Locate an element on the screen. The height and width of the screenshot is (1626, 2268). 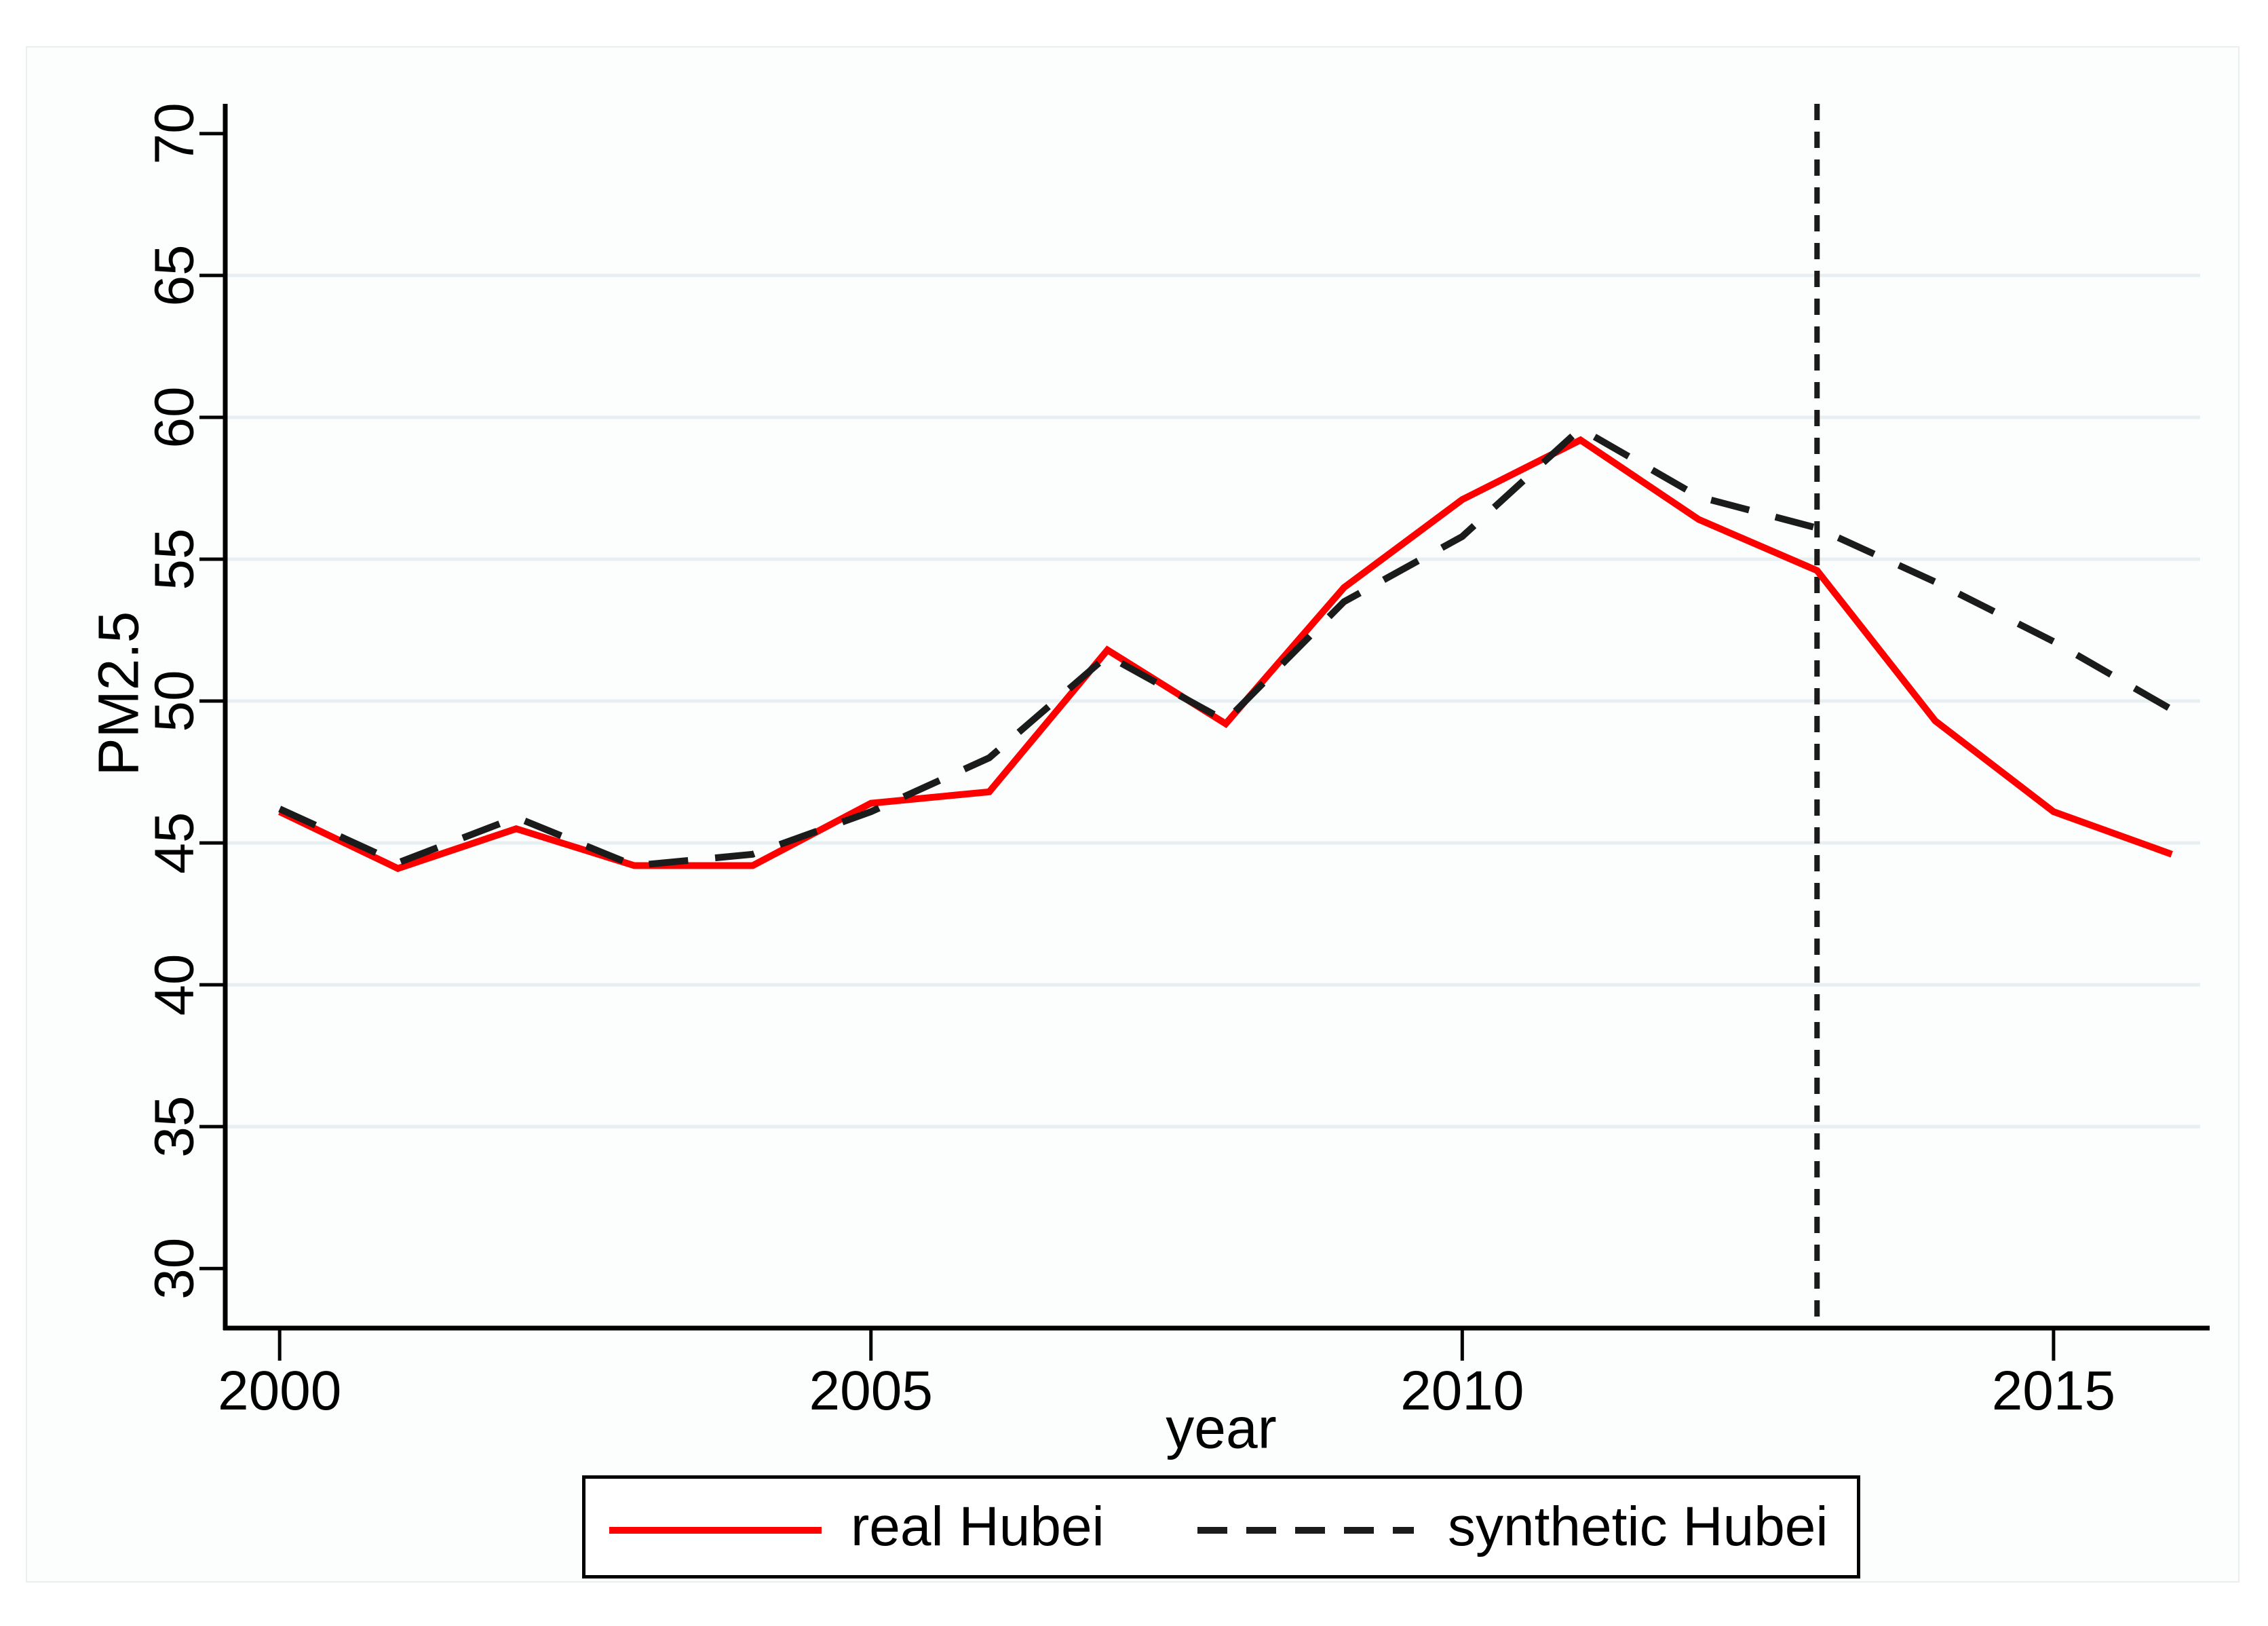
legend-swatch-real-line is located at coordinates (715, 1530).